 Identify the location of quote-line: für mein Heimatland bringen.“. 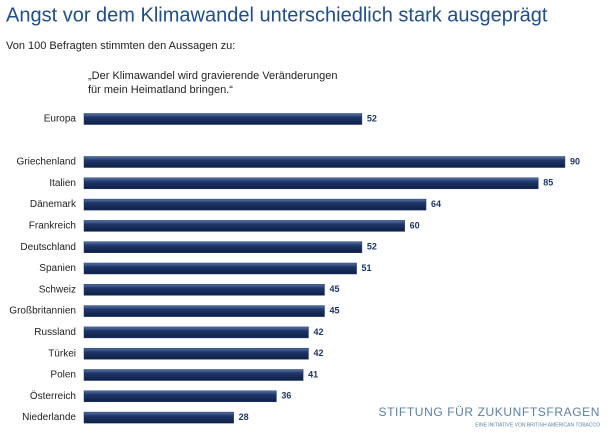
(160, 90).